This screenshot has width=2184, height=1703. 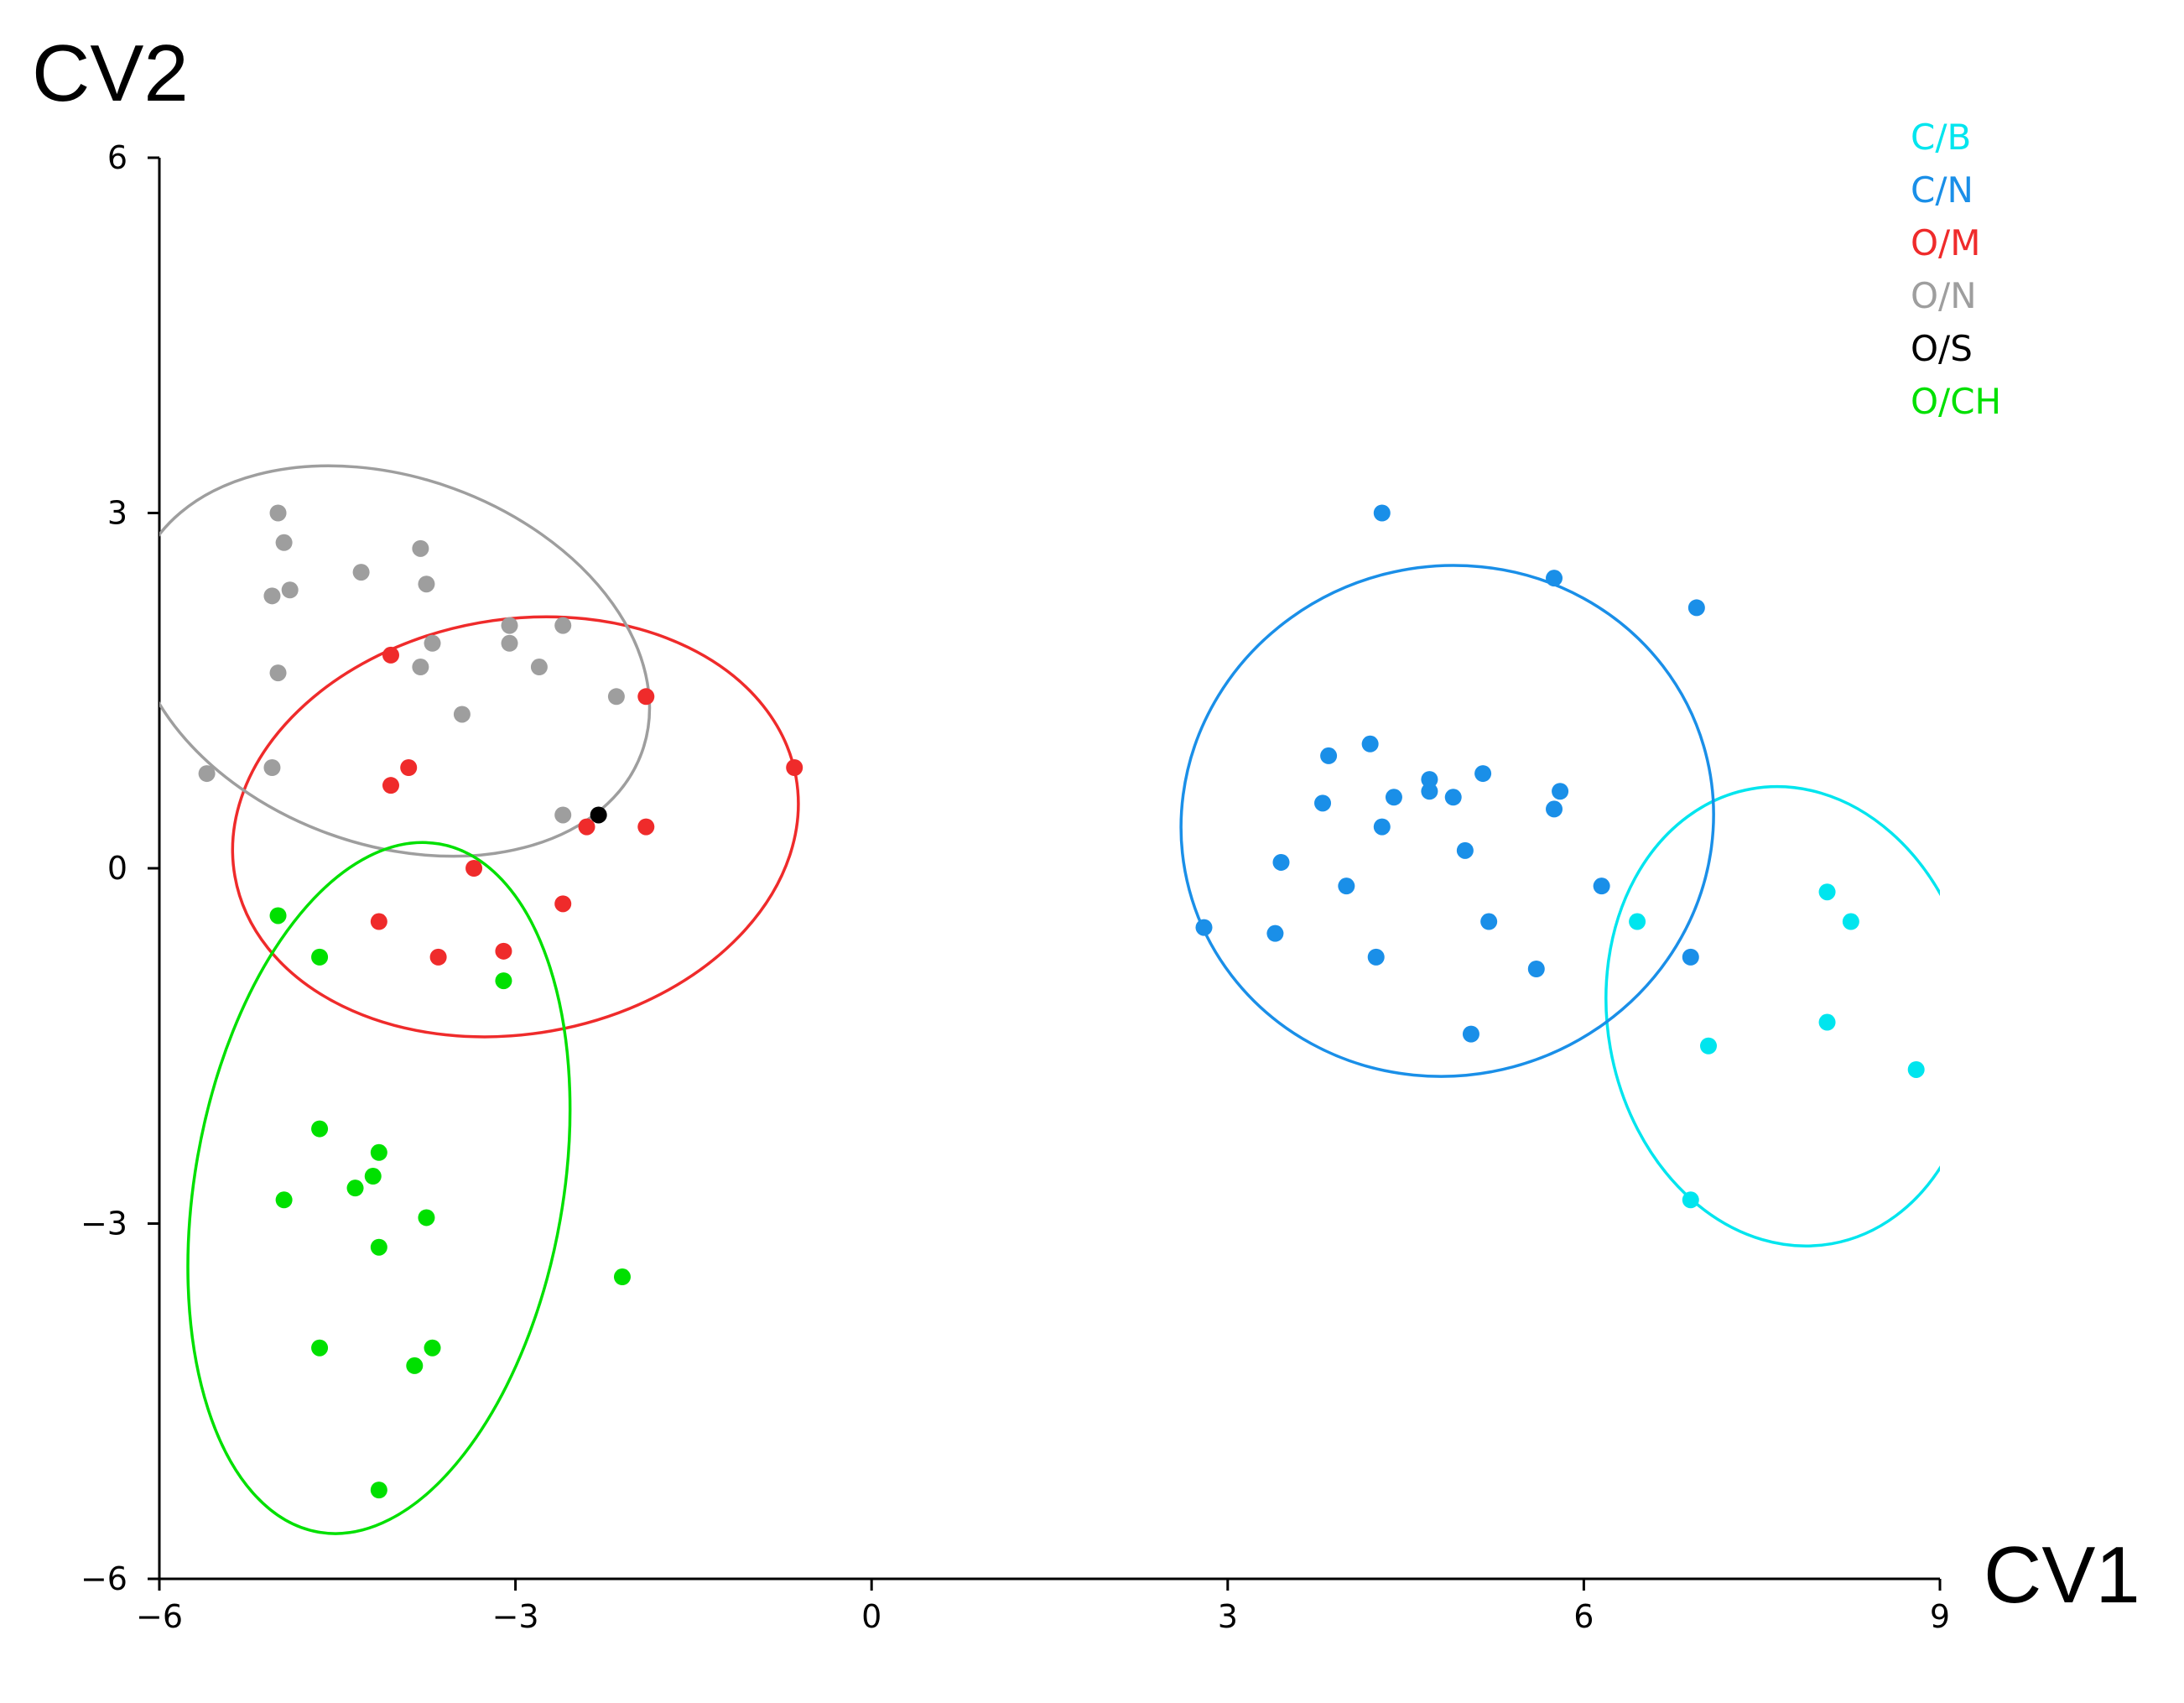 What do you see at coordinates (515, 1617) in the screenshot?
I see `x-tick-label: −3` at bounding box center [515, 1617].